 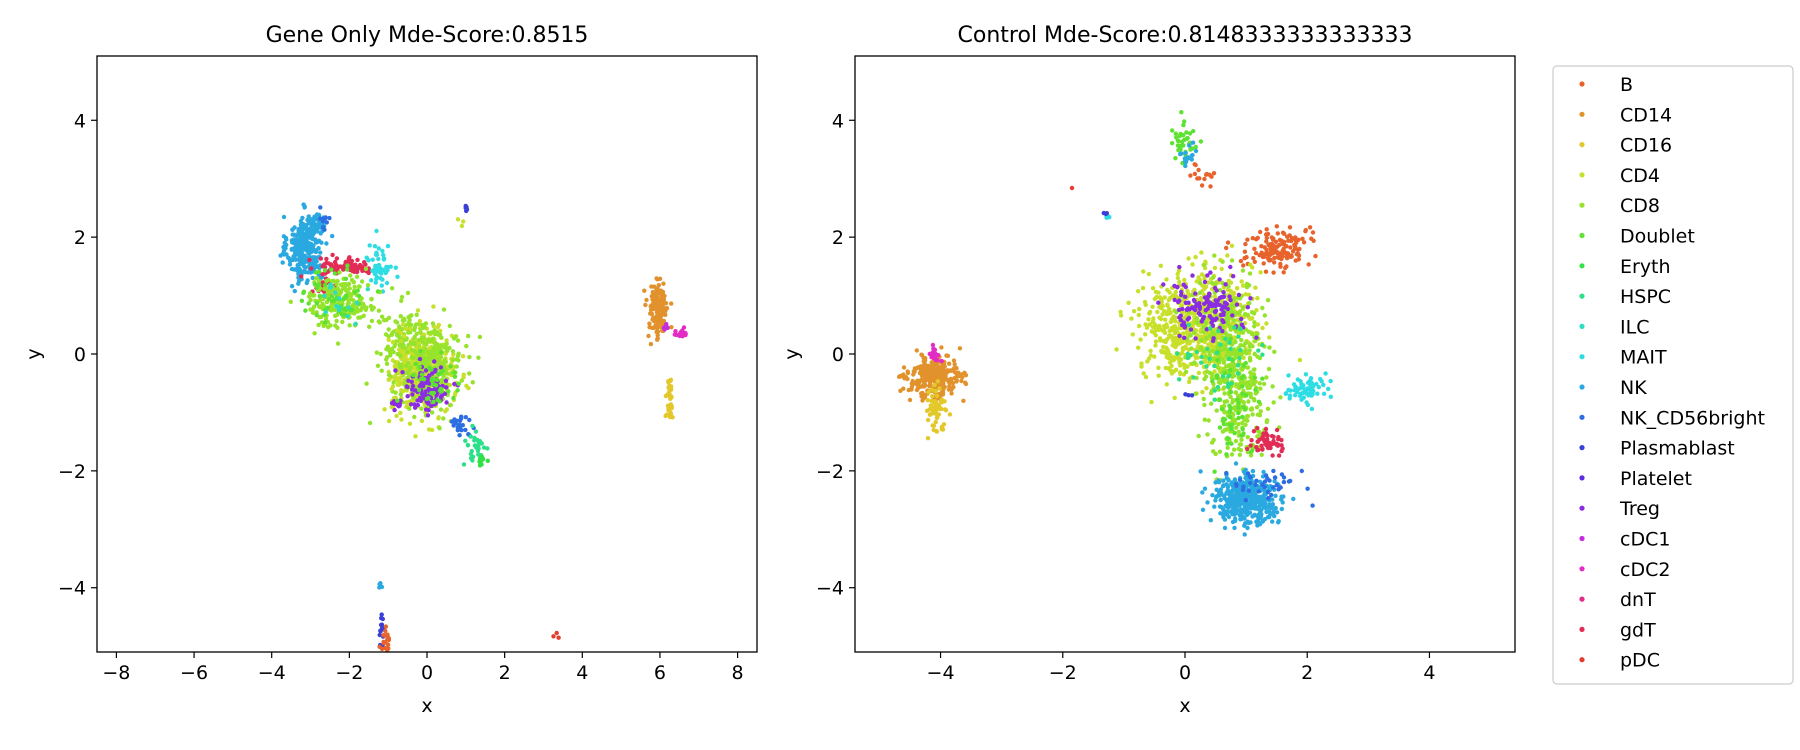 I want to click on legend-label: Treg, so click(x=1639, y=509).